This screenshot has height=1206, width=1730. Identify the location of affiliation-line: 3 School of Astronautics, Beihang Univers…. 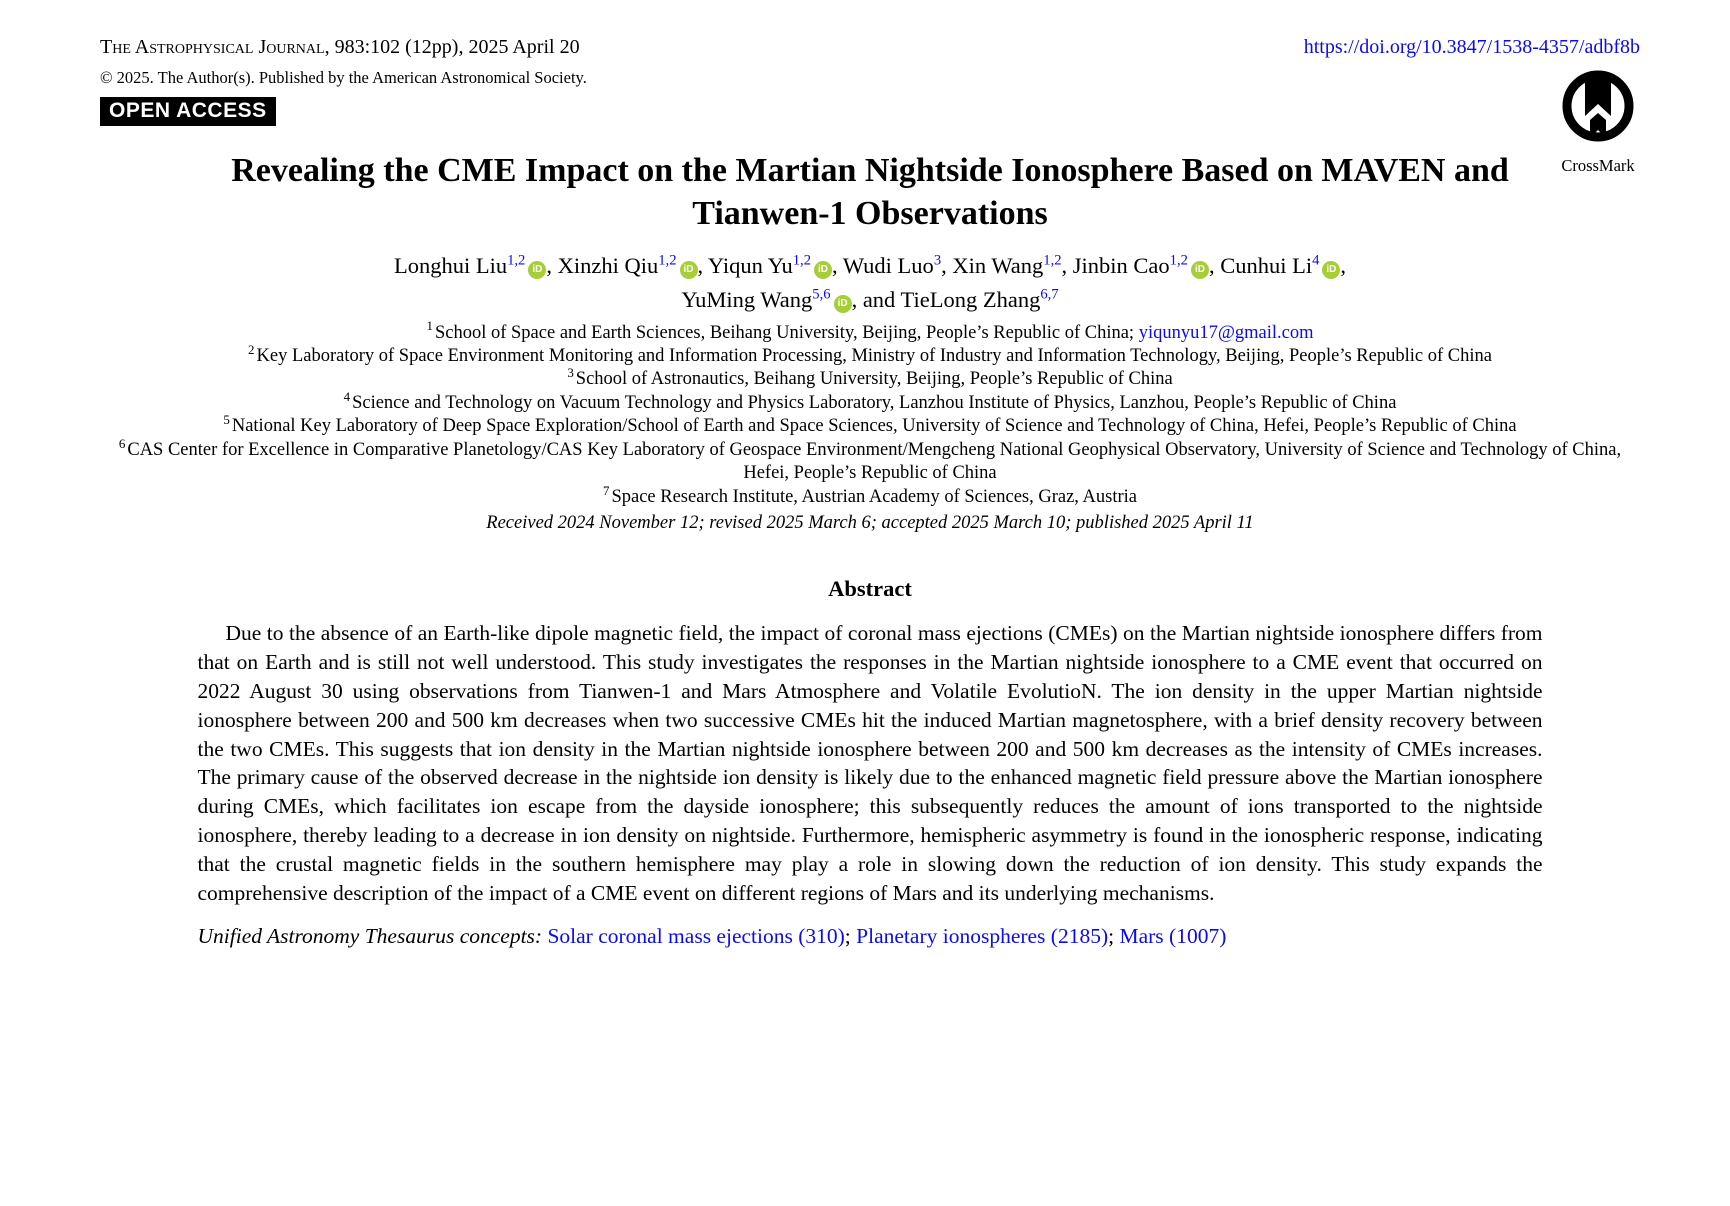
(870, 378).